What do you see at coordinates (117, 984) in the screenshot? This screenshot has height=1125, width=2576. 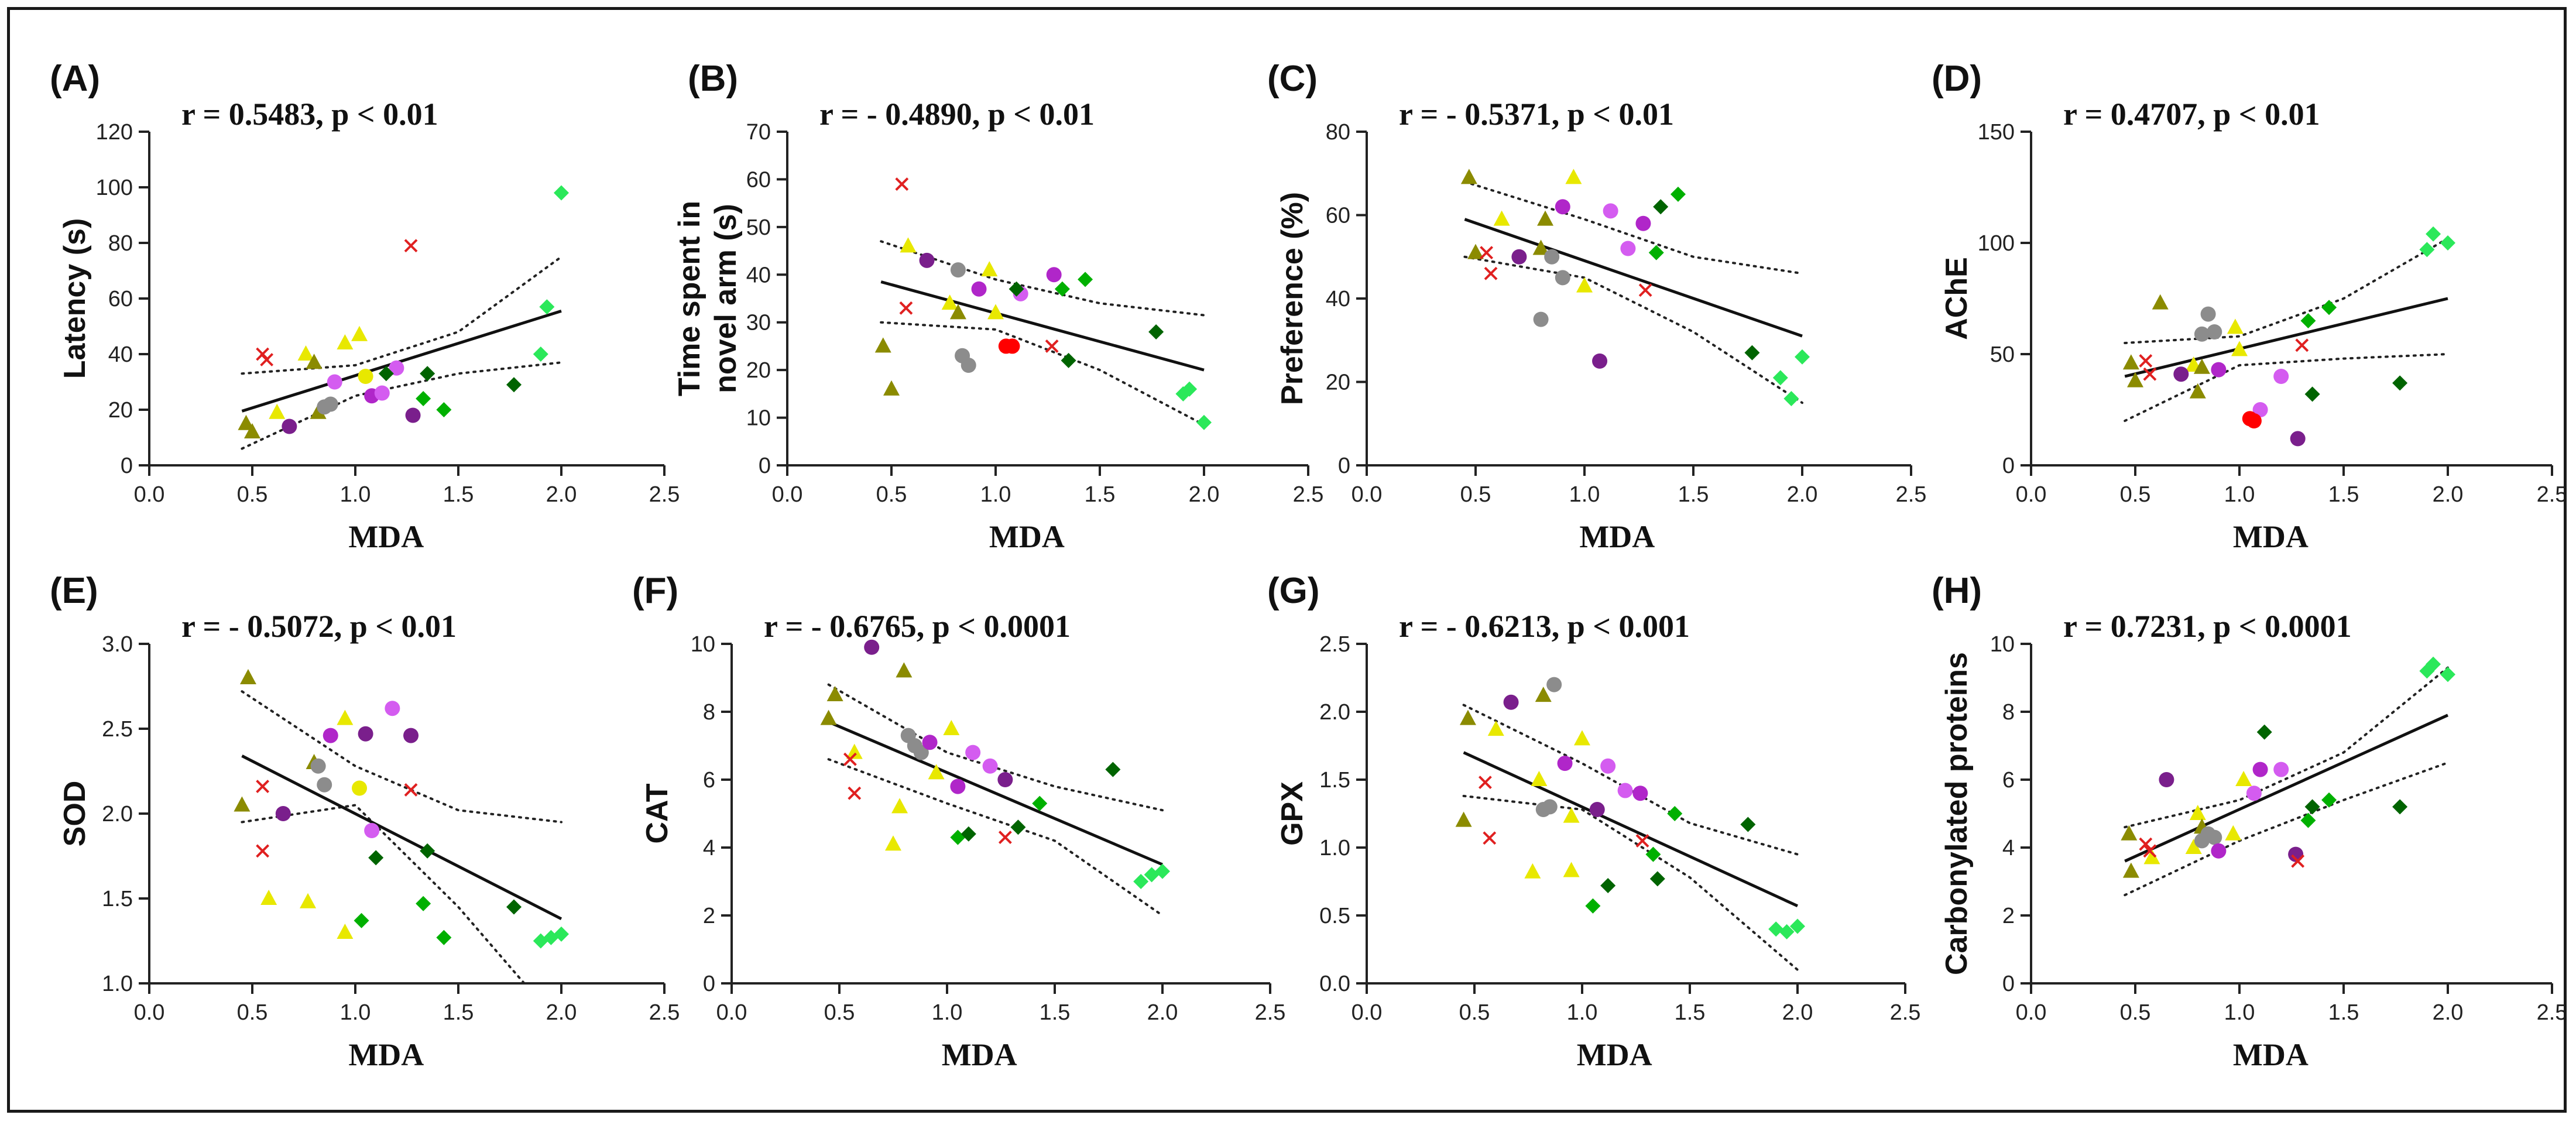 I see `y-tick-label: 1.0` at bounding box center [117, 984].